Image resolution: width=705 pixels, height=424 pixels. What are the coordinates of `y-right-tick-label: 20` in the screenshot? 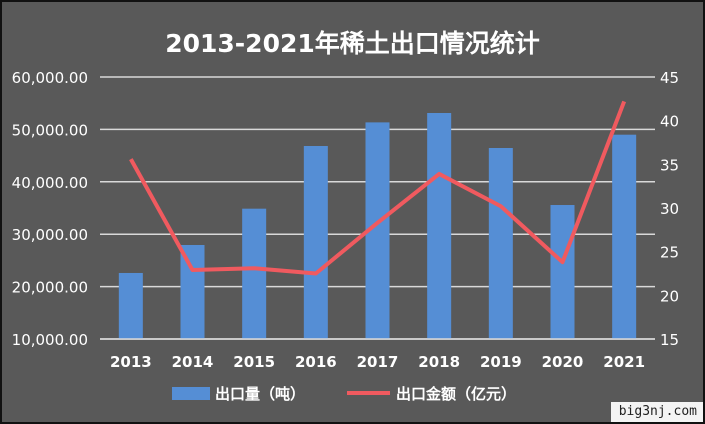 It's located at (669, 296).